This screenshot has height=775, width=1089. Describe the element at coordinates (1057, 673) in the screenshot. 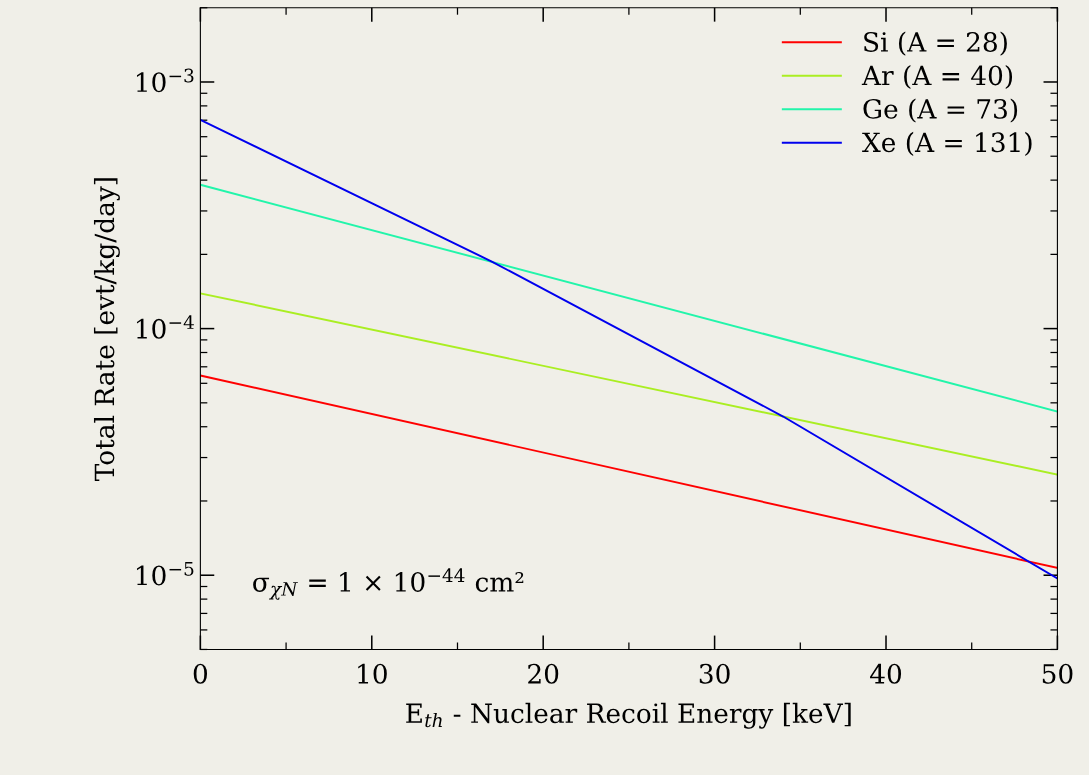

I see `x-tick-label: 50` at that location.